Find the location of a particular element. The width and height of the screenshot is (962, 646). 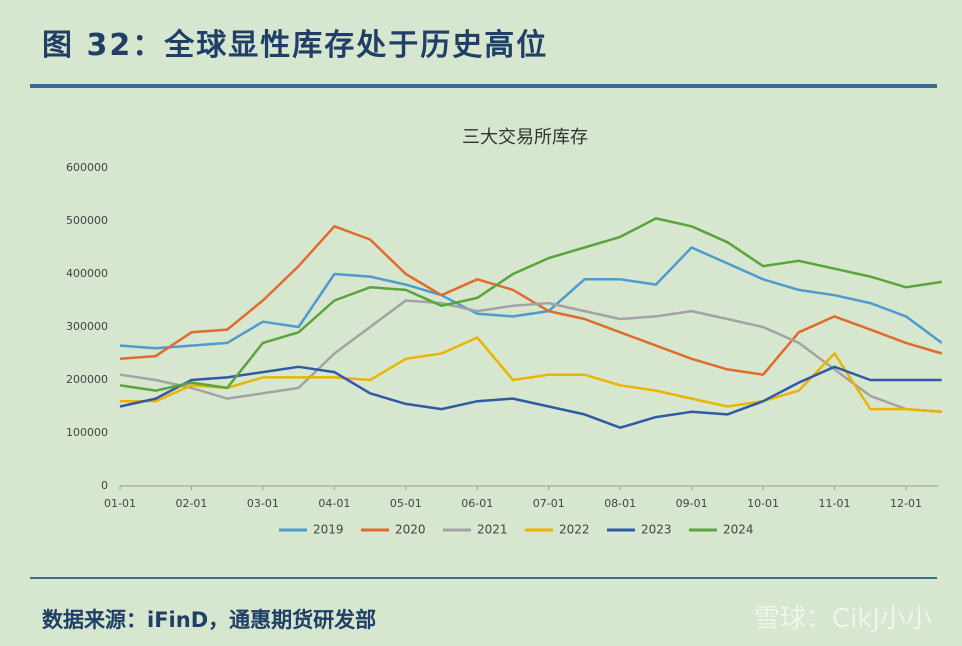

legend-label: 2020 is located at coordinates (410, 530).